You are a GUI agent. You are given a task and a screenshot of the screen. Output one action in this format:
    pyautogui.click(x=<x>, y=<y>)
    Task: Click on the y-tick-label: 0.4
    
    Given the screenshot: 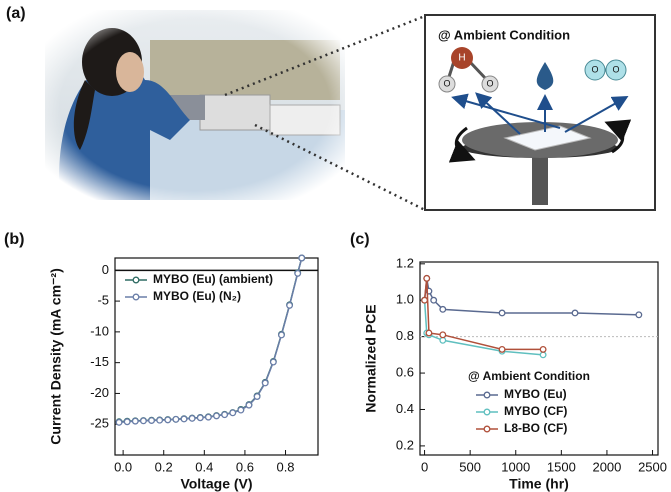 What is the action you would take?
    pyautogui.click(x=405, y=408)
    